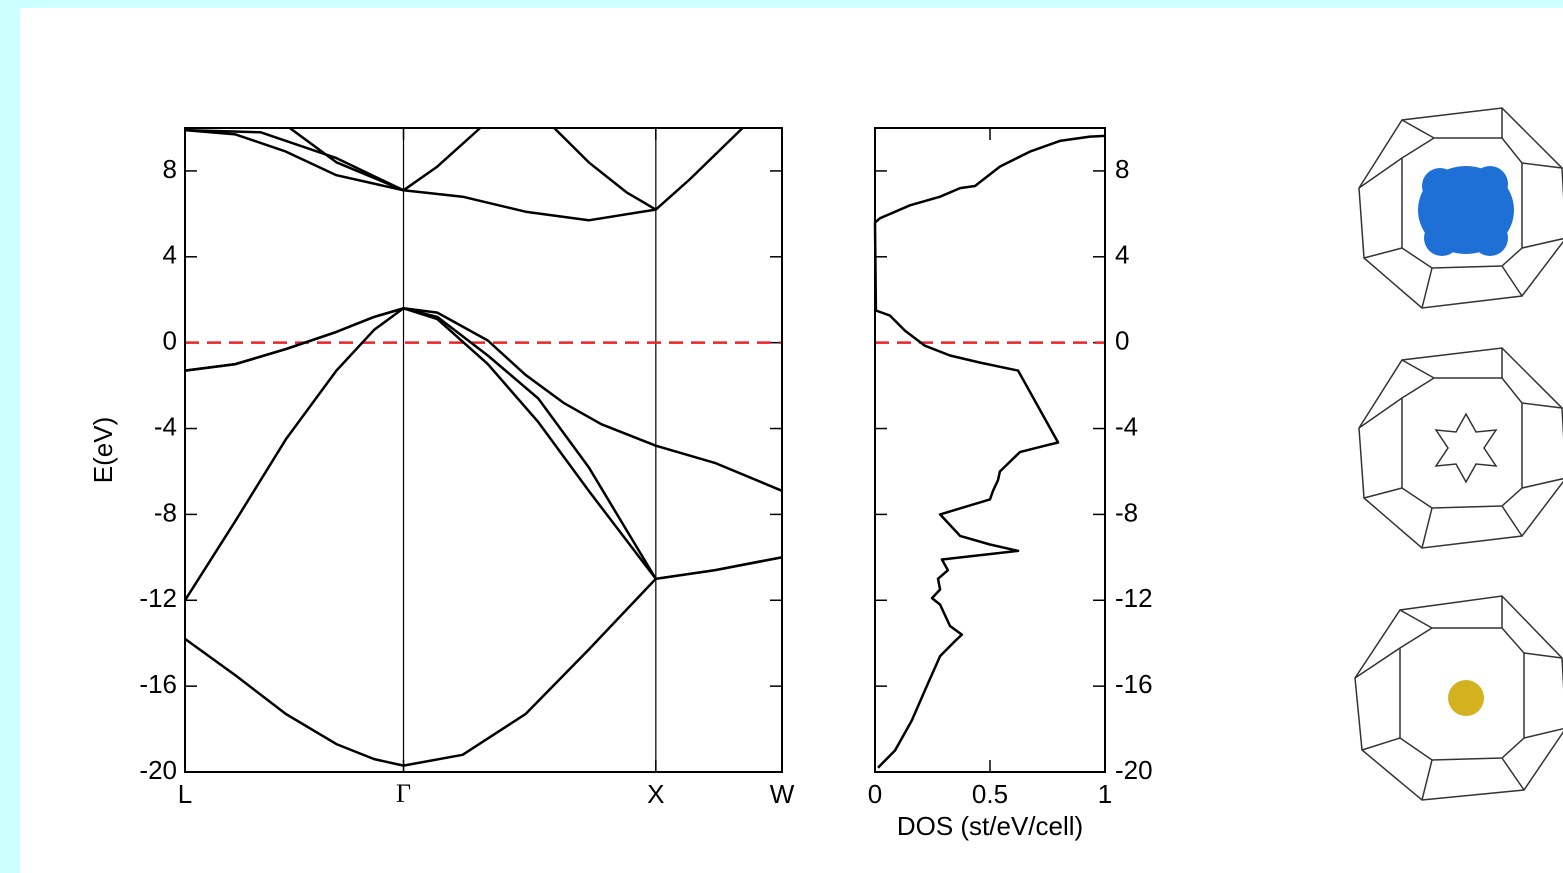 Image resolution: width=1563 pixels, height=873 pixels. I want to click on y-axis-label: E(eV), so click(103, 450).